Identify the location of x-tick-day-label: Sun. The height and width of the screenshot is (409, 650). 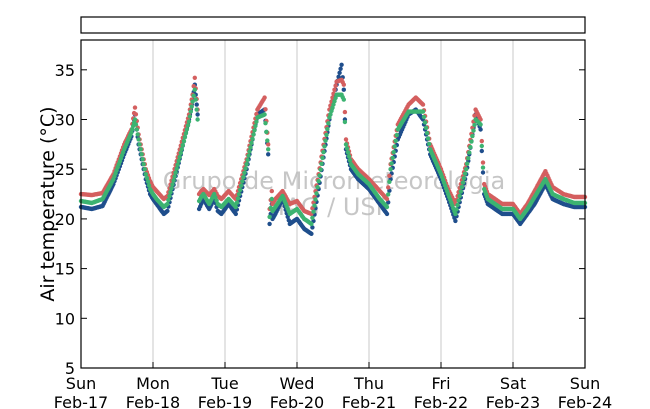
(585, 383).